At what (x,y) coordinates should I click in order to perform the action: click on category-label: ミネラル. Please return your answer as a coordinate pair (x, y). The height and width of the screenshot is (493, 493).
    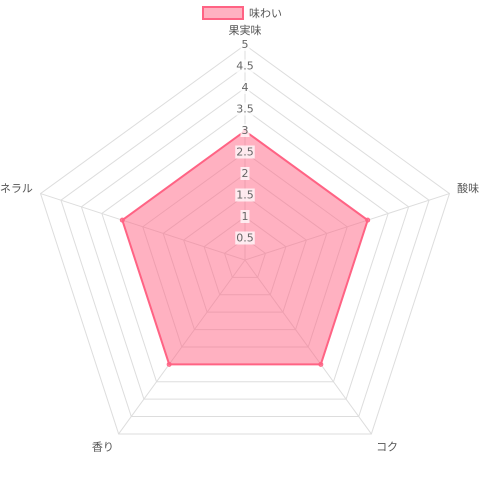
    Looking at the image, I should click on (16, 188).